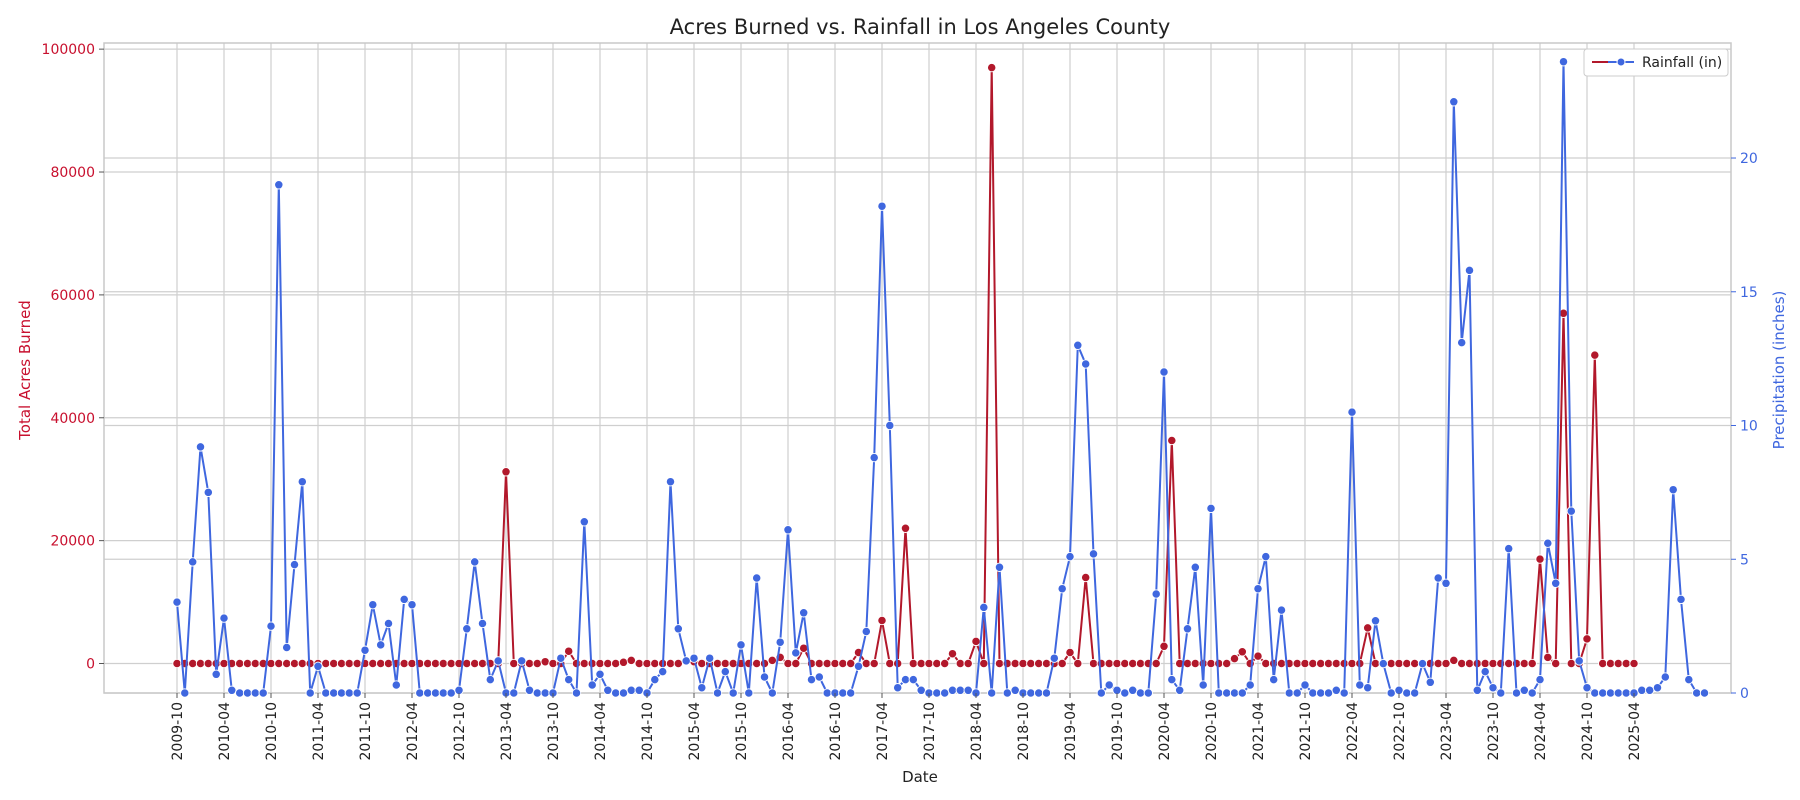 The height and width of the screenshot is (800, 1800). What do you see at coordinates (1259, 731) in the screenshot?
I see `x-tick-label: 2021-04` at bounding box center [1259, 731].